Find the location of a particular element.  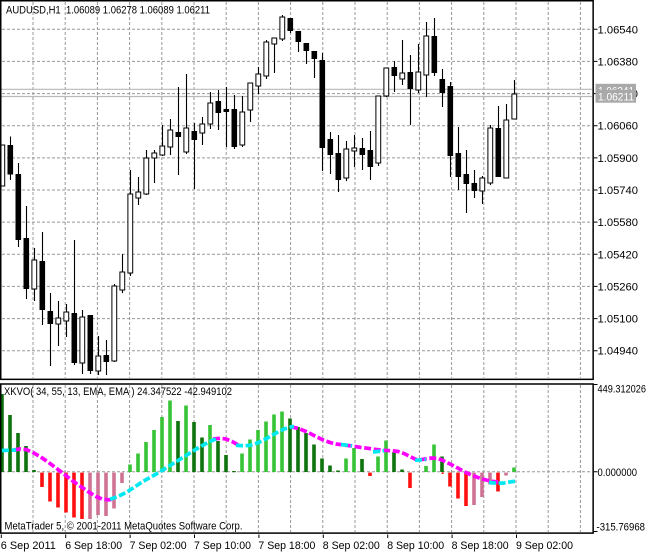

svg-text: 7 Sep 18:00 is located at coordinates (286, 546).